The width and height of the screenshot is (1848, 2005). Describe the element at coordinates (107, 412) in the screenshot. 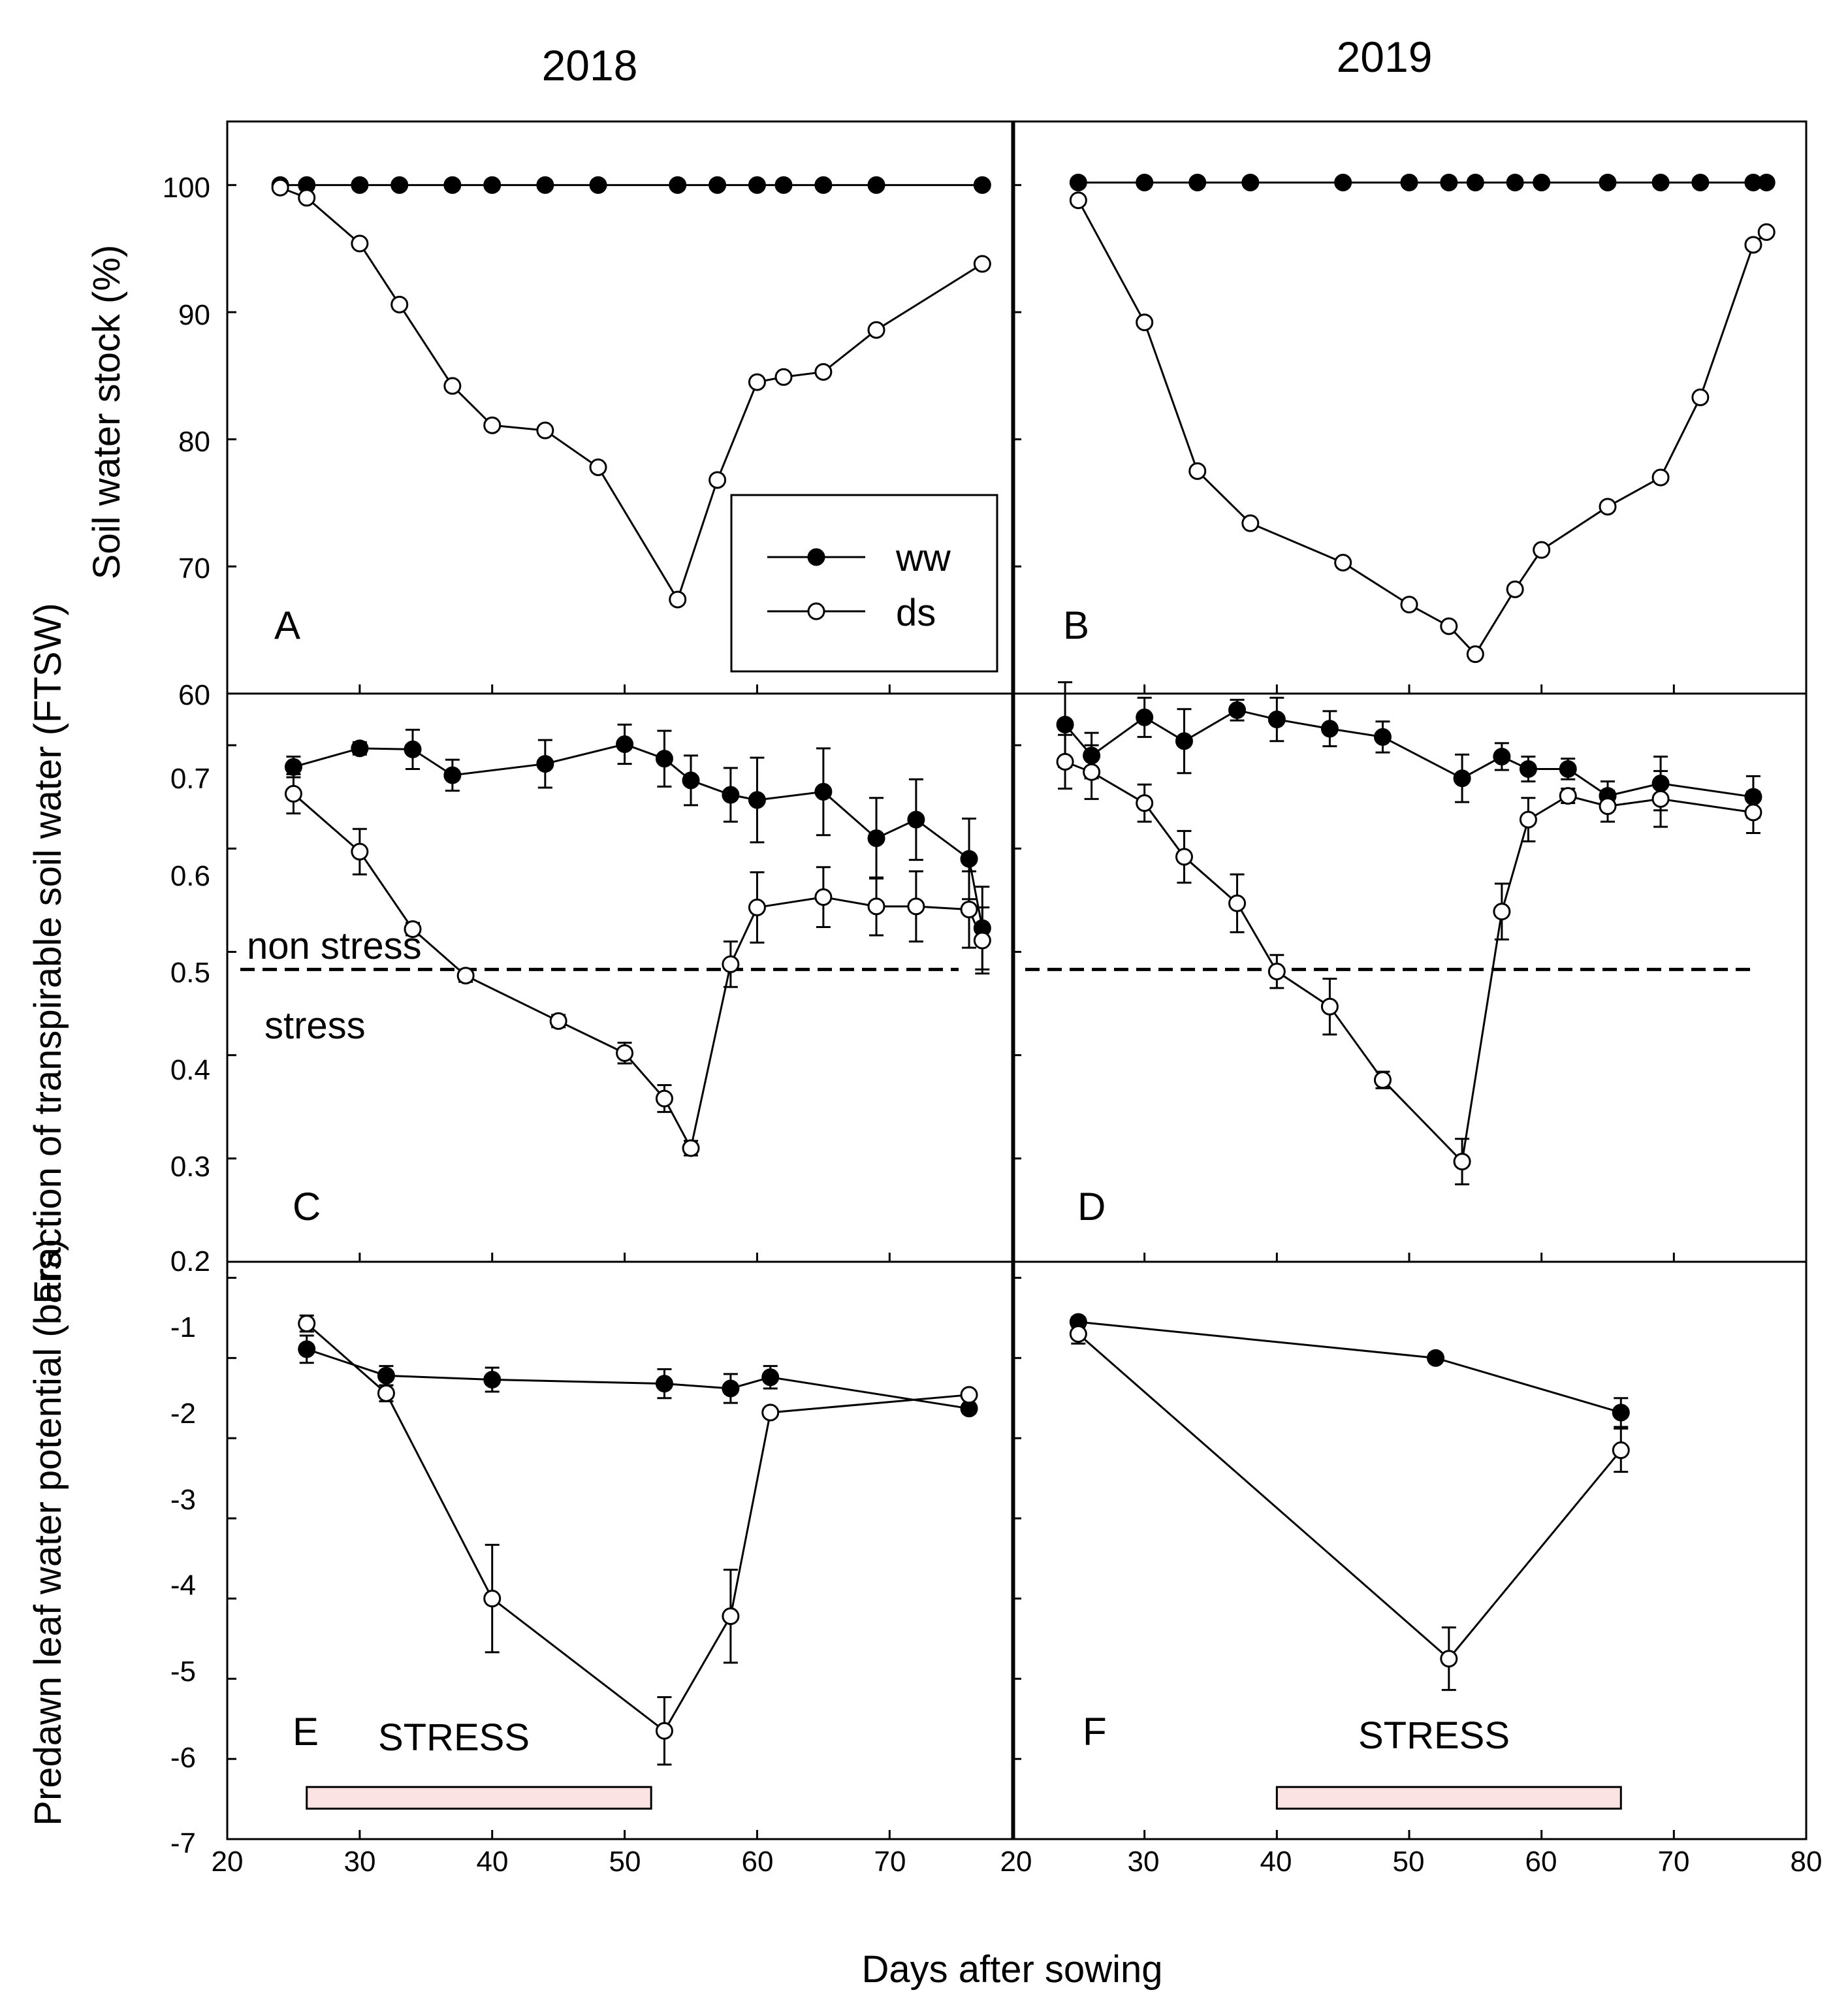

I see `y-axis-label-soil-water-stock: Soil water stock (%)` at that location.